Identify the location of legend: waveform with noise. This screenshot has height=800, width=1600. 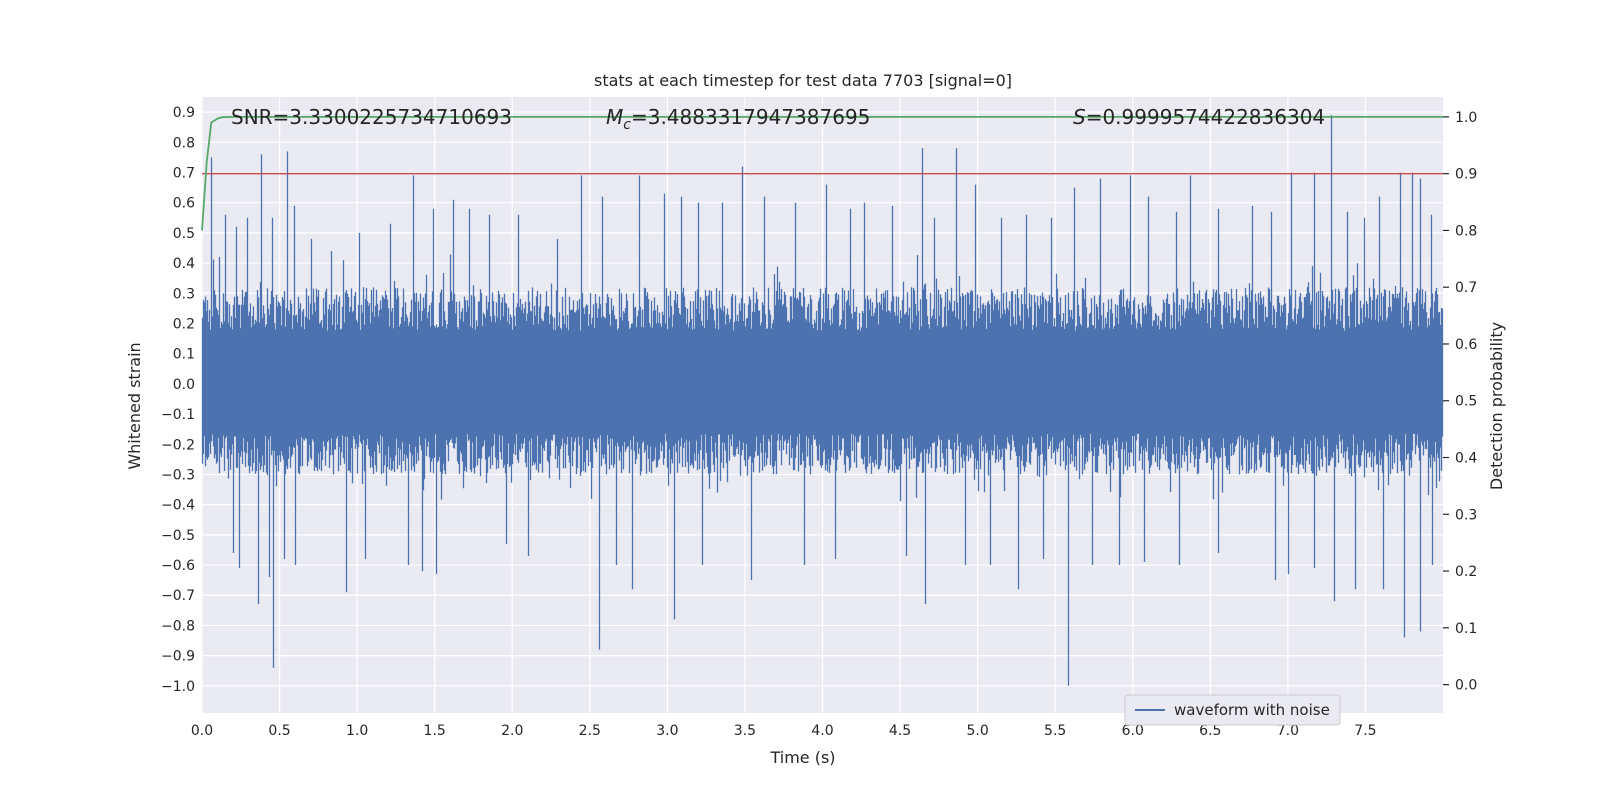
(1232, 710).